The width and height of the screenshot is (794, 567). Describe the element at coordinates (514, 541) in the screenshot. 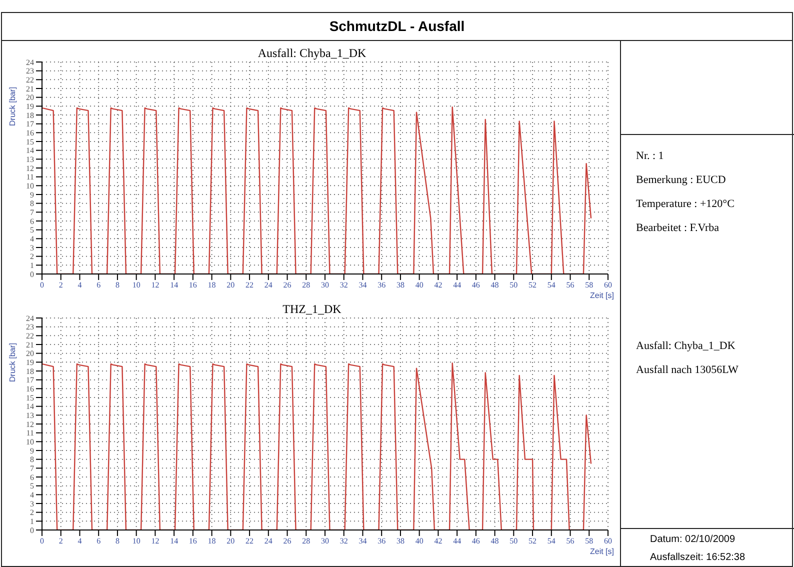

I see `x-tick-label: 50` at that location.